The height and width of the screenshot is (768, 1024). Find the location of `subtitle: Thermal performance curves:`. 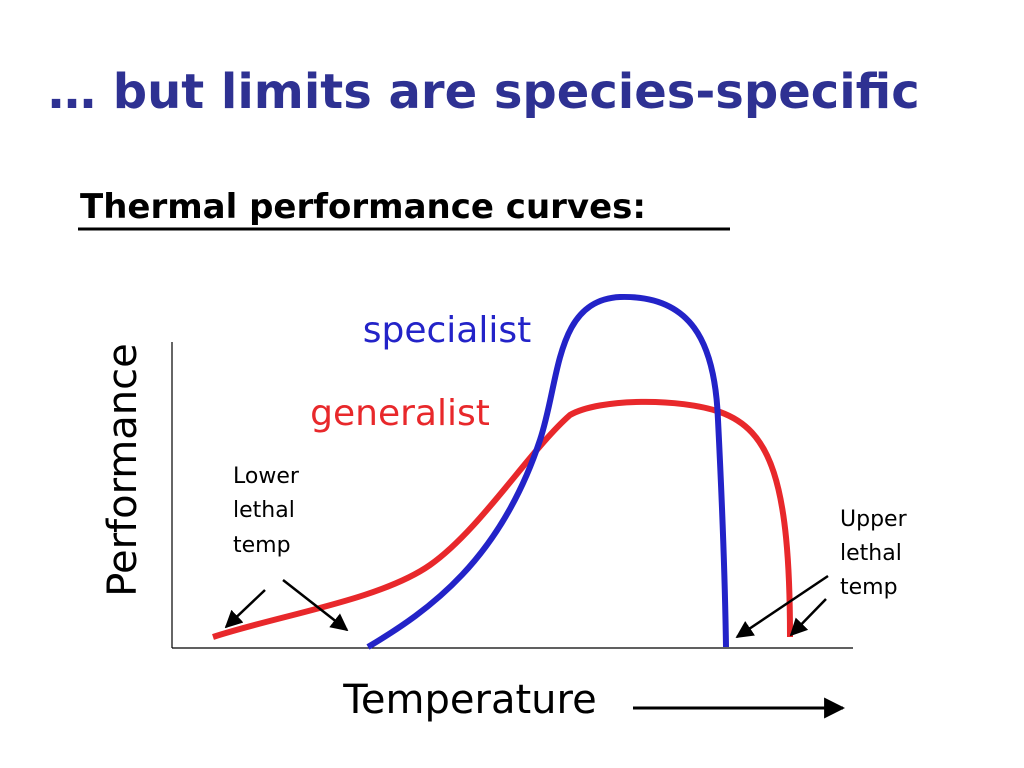

subtitle: Thermal performance curves: is located at coordinates (363, 207).